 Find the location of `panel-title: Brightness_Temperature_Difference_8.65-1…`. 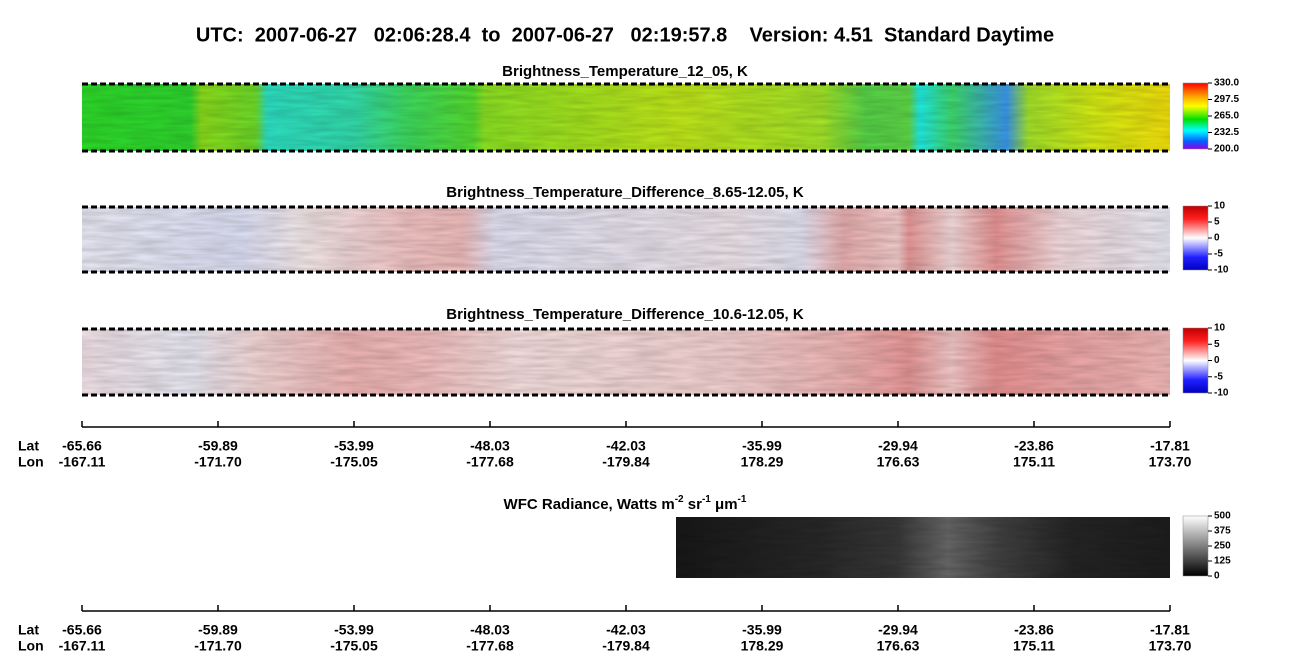

panel-title: Brightness_Temperature_Difference_8.65-1… is located at coordinates (625, 192).